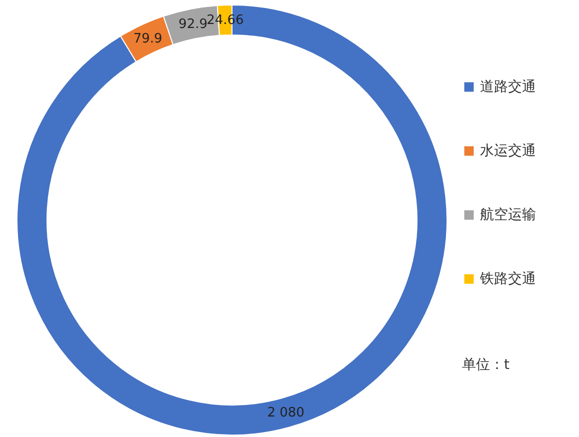 This screenshot has height=437, width=579. Describe the element at coordinates (508, 87) in the screenshot. I see `legend-label: 道路交通` at that location.